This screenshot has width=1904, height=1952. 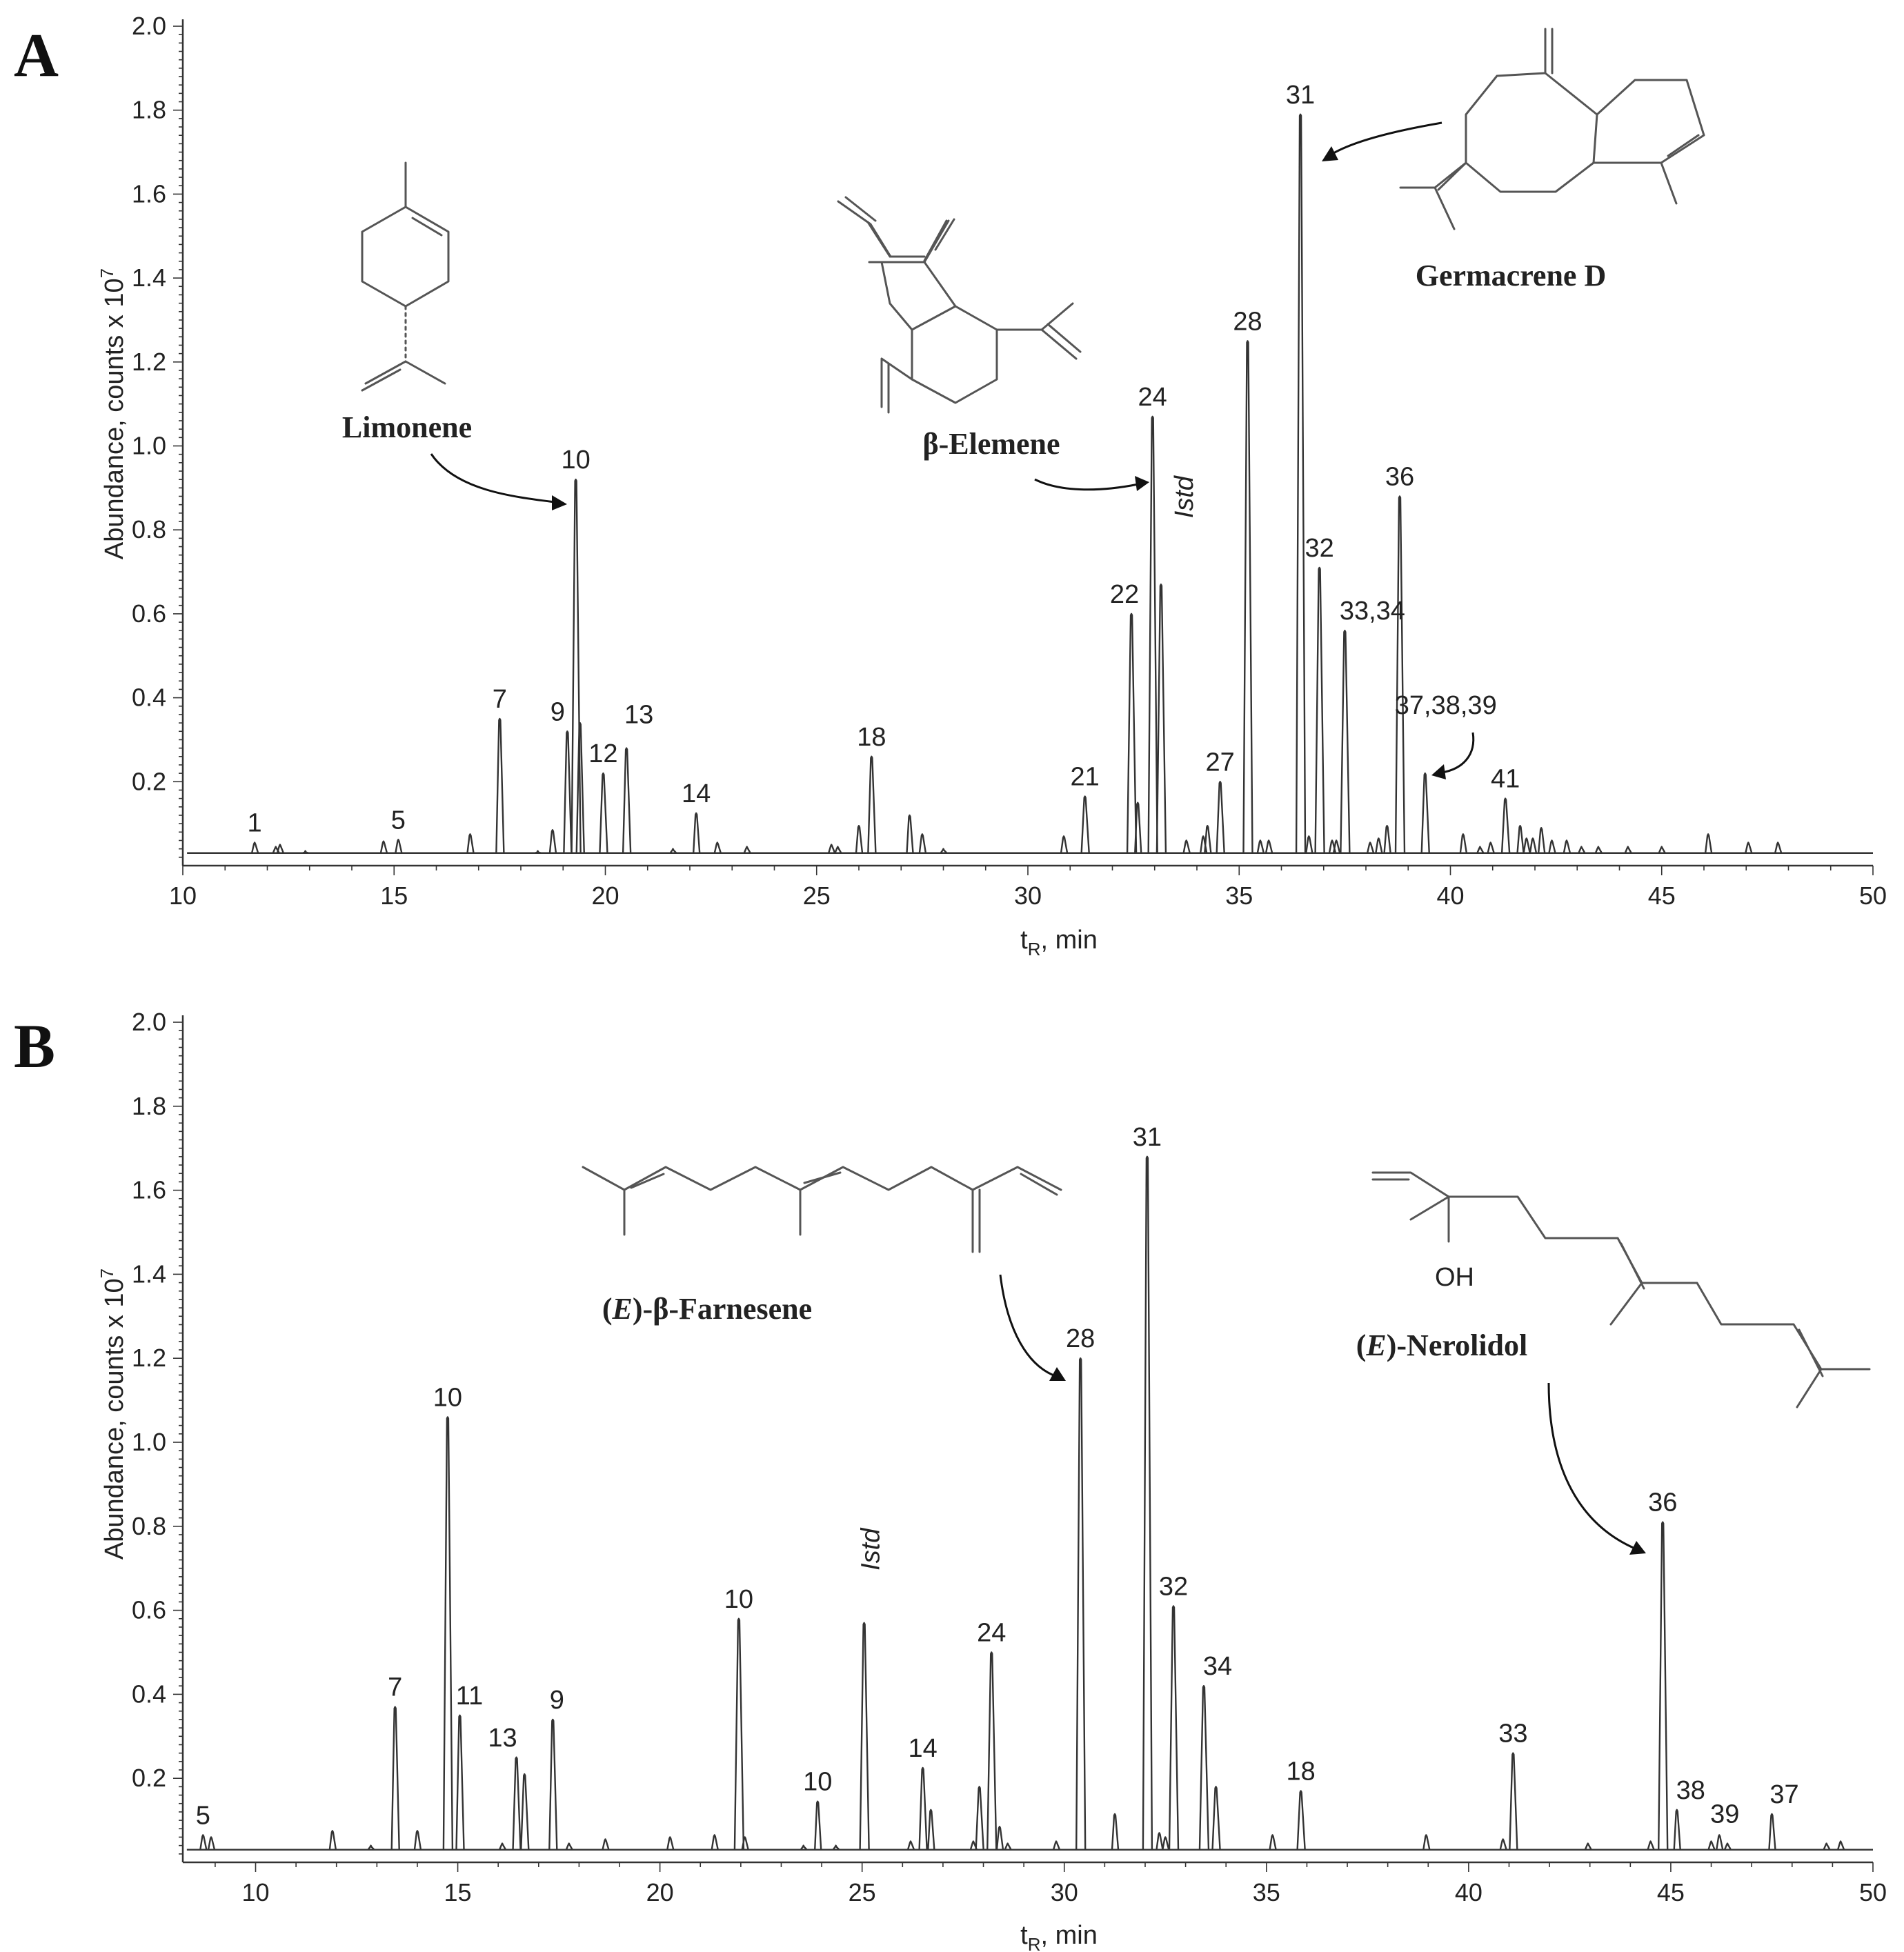 I want to click on x-tick-label: 40, so click(x=1450, y=896).